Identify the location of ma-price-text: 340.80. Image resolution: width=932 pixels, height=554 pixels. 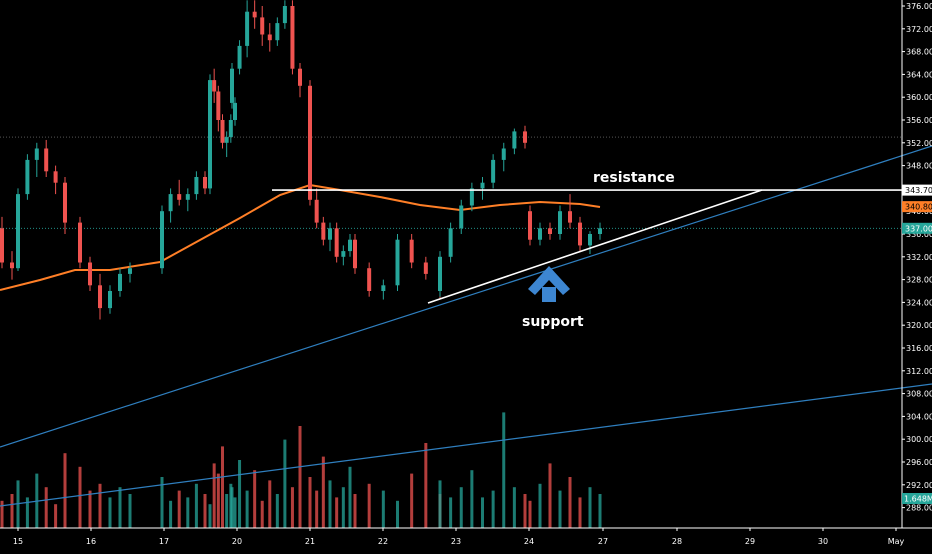
(918, 207).